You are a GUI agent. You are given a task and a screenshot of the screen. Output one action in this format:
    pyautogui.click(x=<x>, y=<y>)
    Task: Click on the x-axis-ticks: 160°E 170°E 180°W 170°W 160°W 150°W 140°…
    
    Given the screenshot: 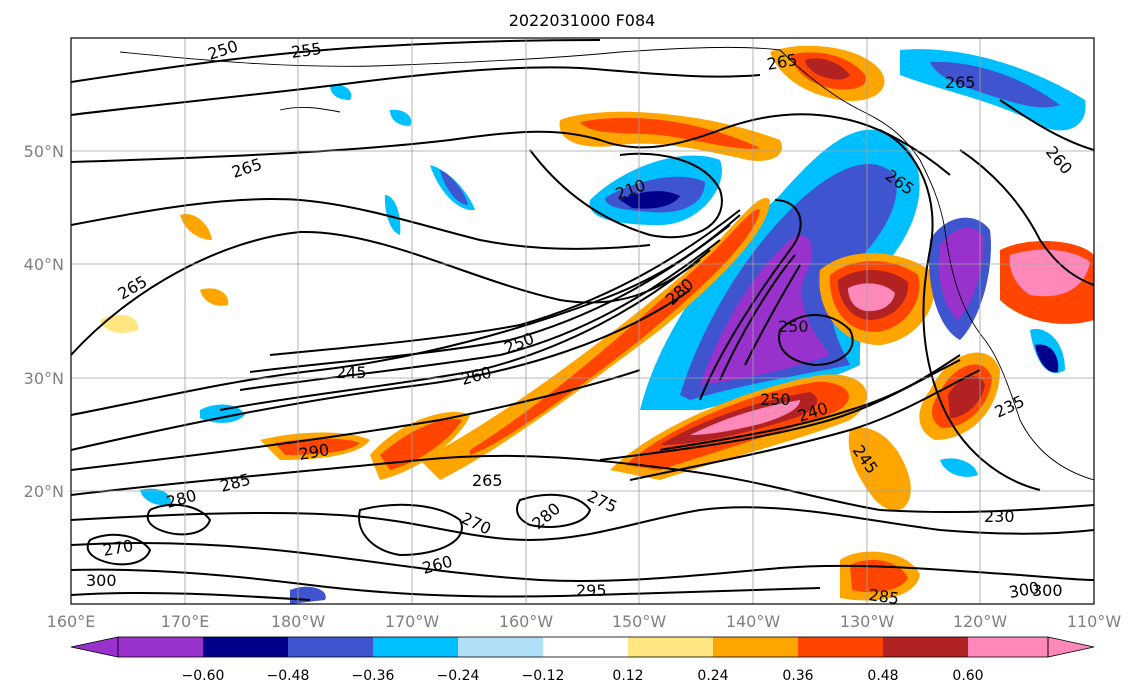 What is the action you would take?
    pyautogui.click(x=584, y=621)
    